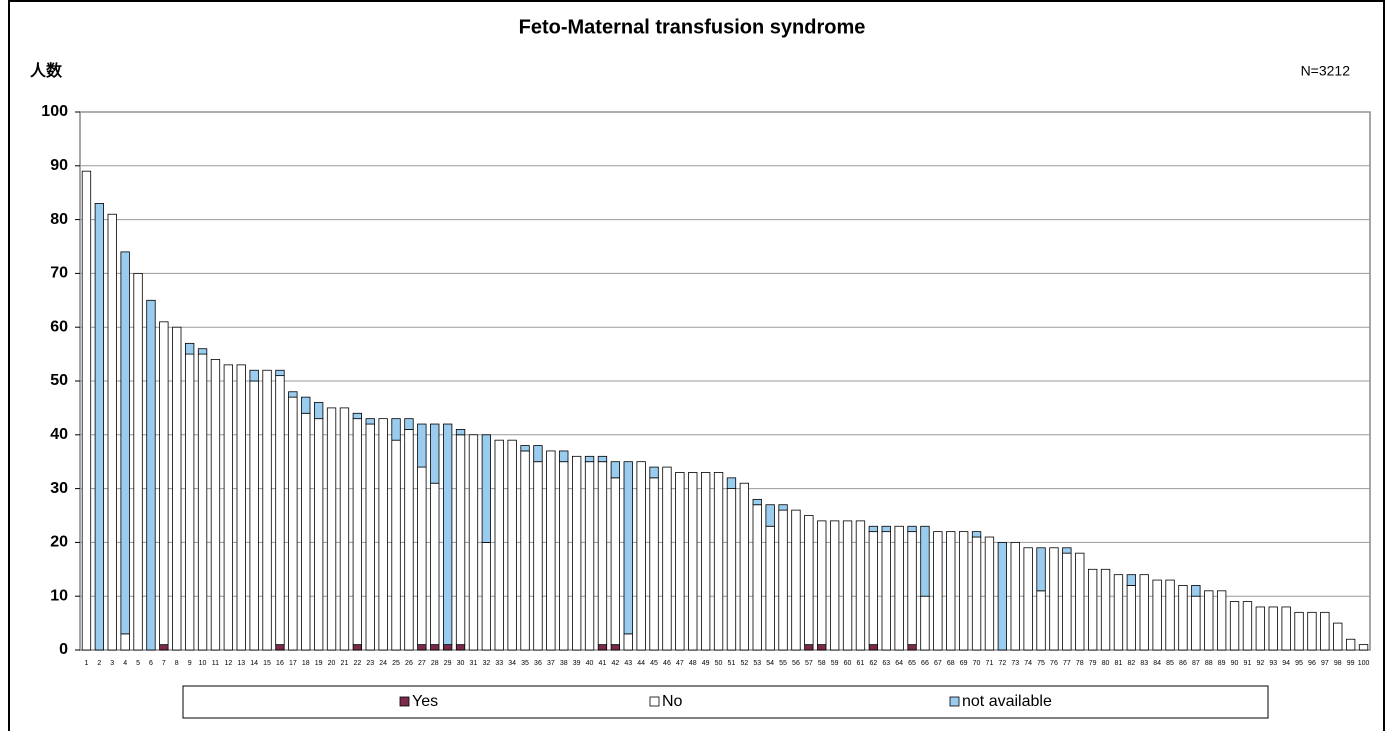  Describe the element at coordinates (1067, 663) in the screenshot. I see `x-tick-label: 77` at that location.